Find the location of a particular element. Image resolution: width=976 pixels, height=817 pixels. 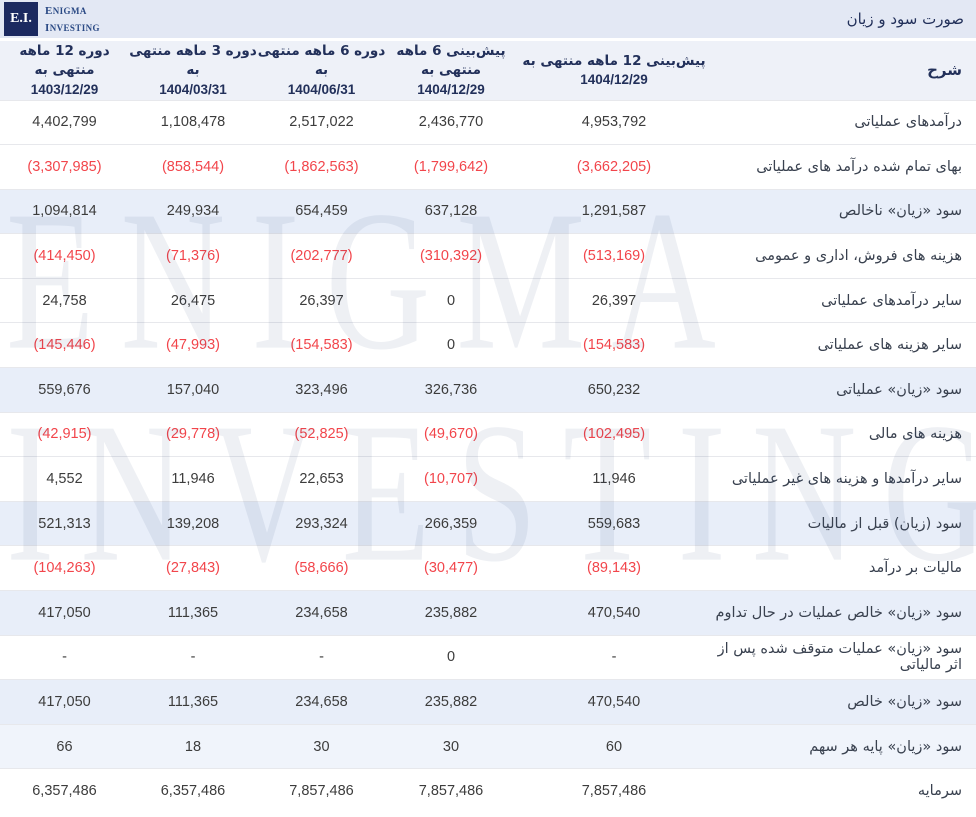

value-cell: 26,475 is located at coordinates (193, 300).